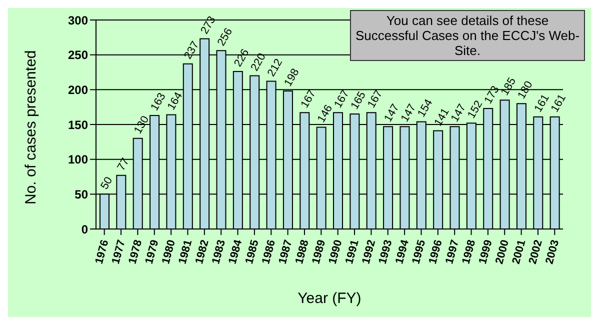 Image resolution: width=599 pixels, height=325 pixels. Describe the element at coordinates (285, 252) in the screenshot. I see `x-tick-label: 1987` at that location.